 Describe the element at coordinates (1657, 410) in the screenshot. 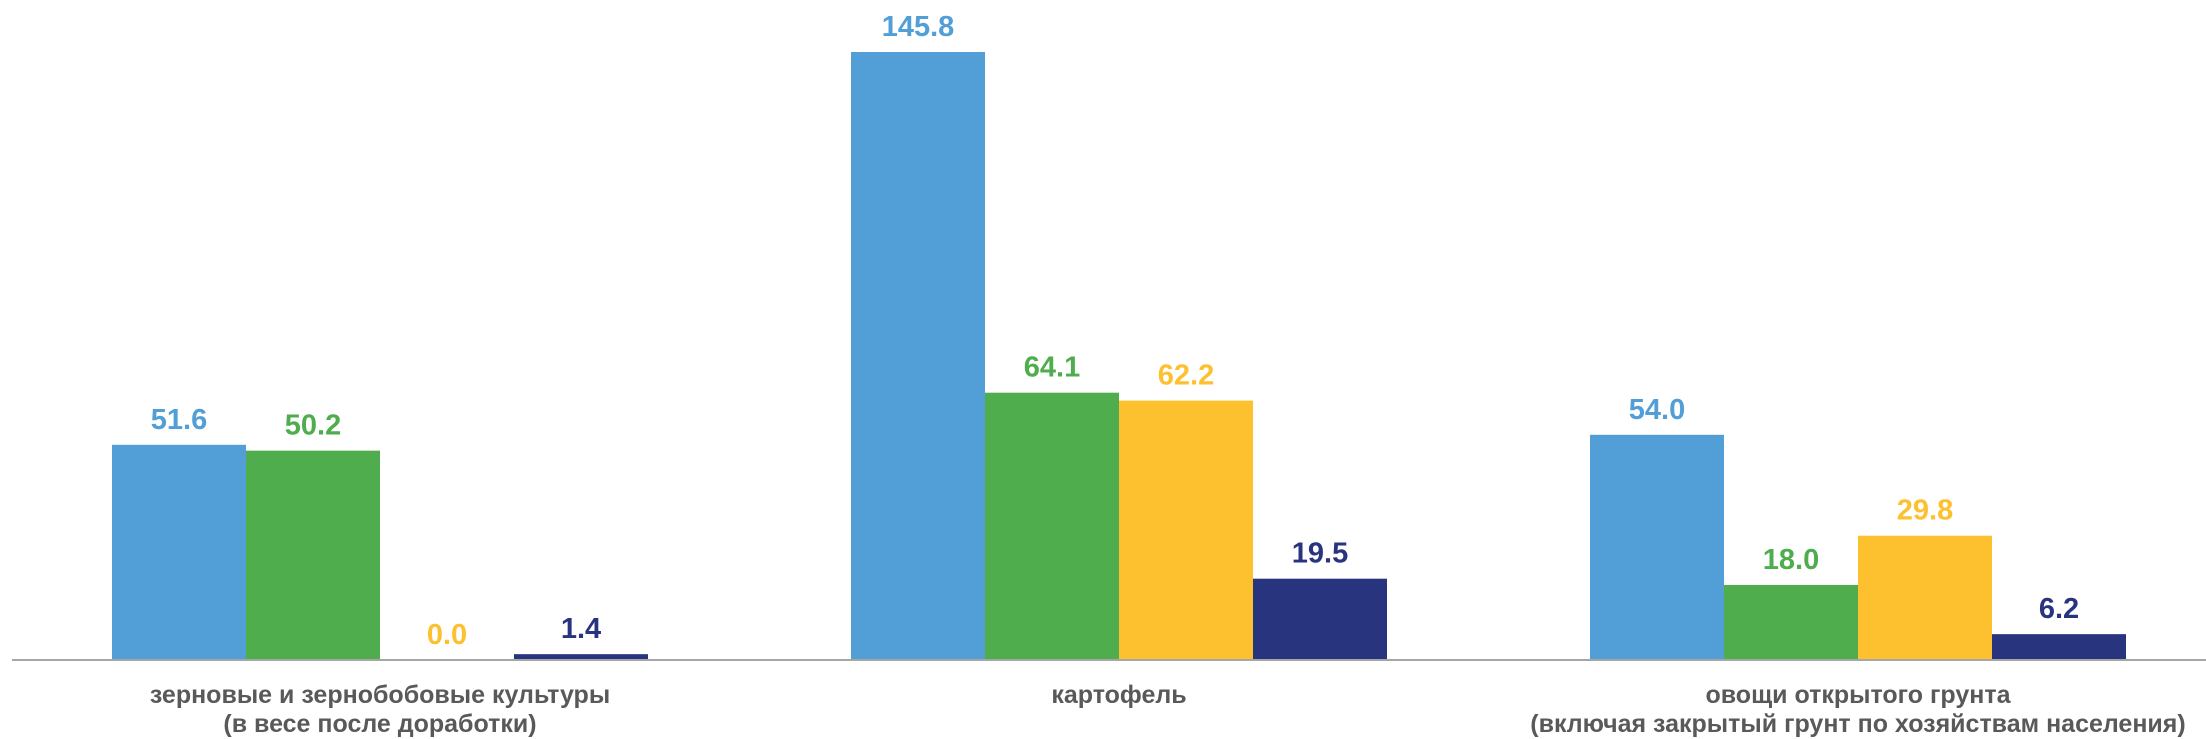

I see `value-label-s1-c3: 54.0` at that location.